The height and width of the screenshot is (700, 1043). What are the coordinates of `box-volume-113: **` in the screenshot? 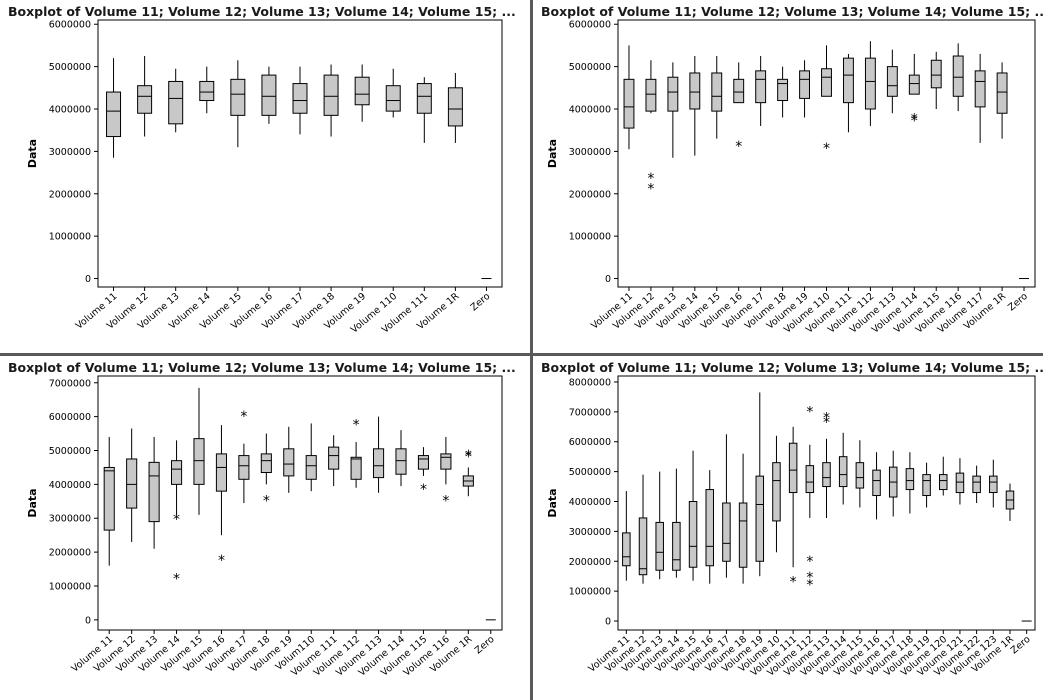 It's located at (826, 464).